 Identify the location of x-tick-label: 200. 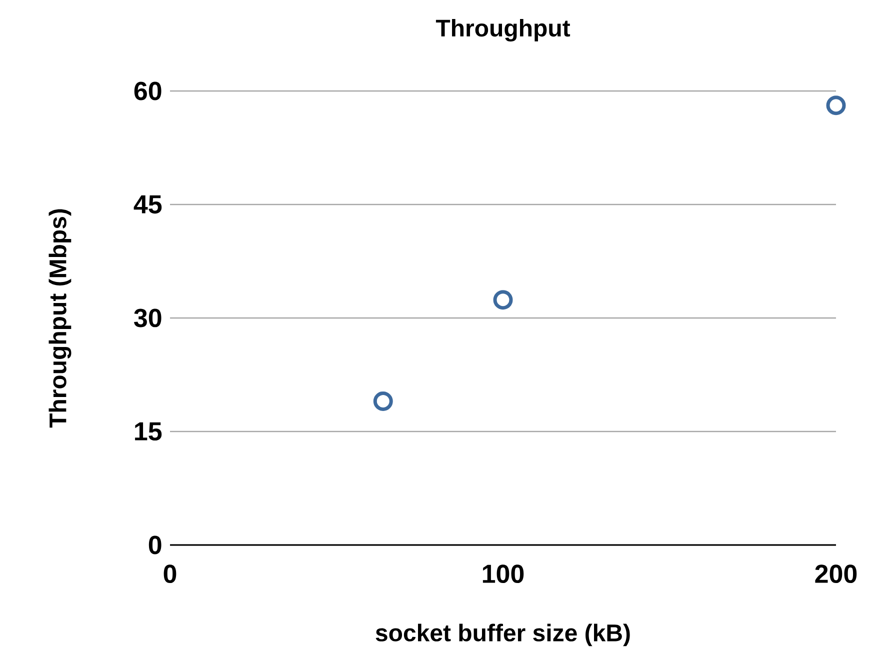
(836, 574).